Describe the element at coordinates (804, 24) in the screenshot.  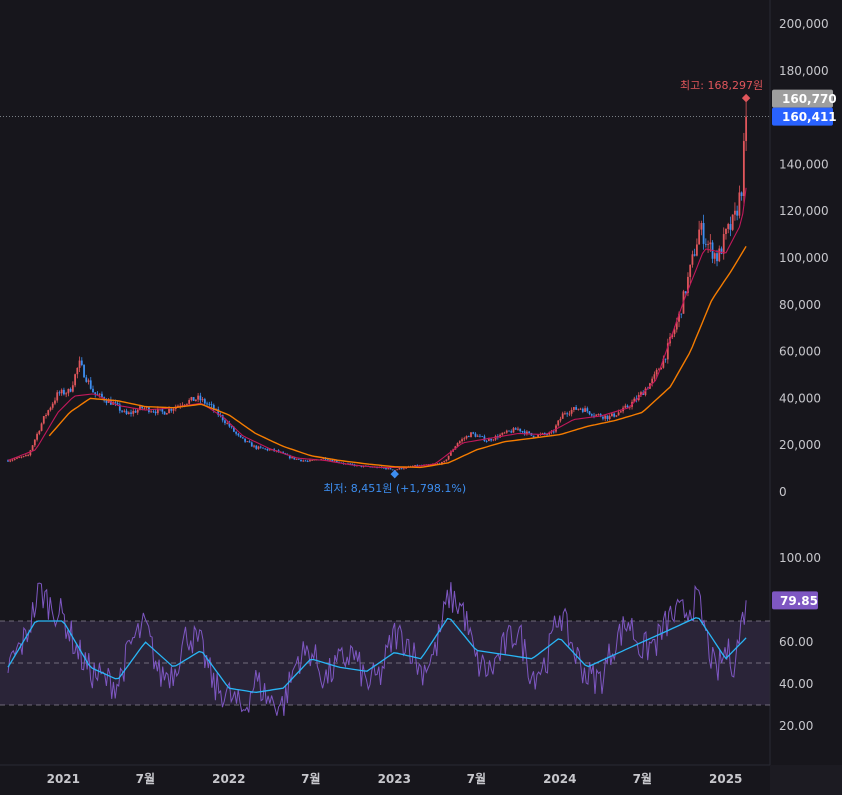
I see `price-tick-label: 200,000` at that location.